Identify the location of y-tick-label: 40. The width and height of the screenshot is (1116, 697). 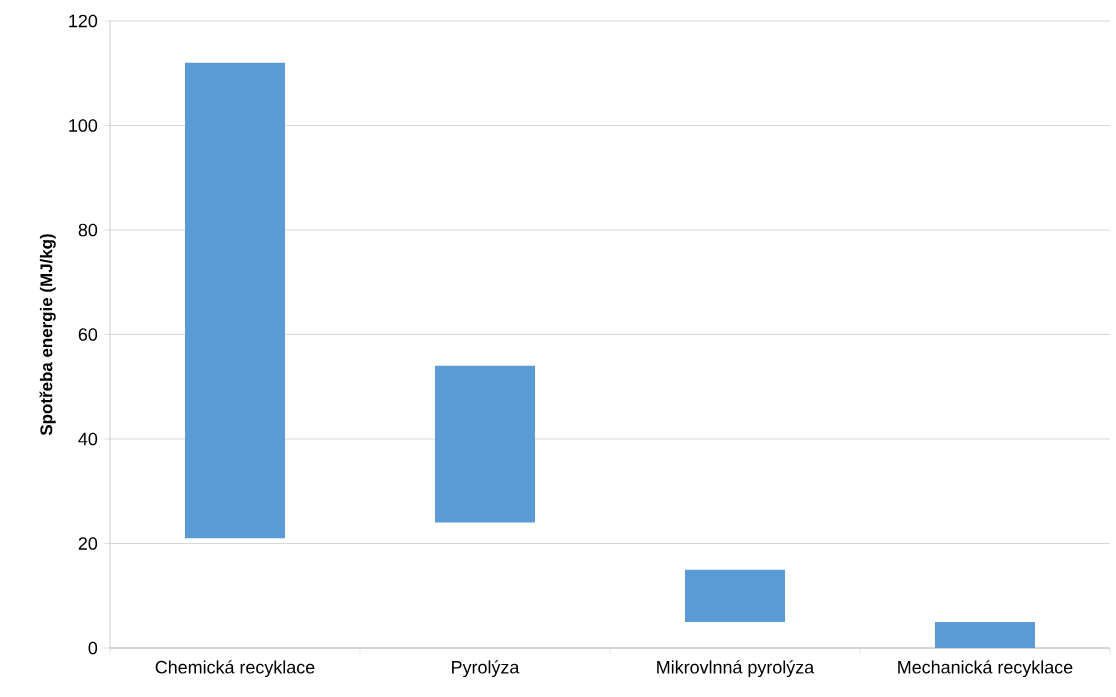
(88, 439).